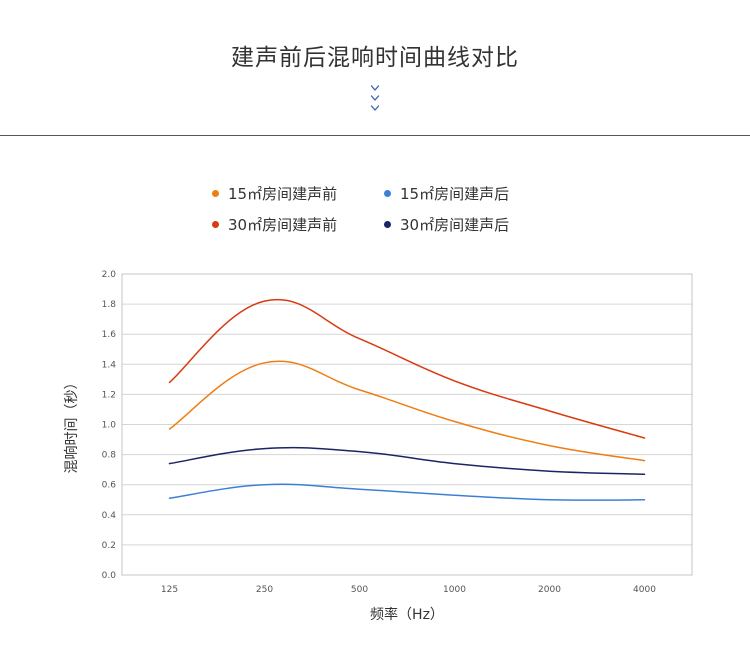 The height and width of the screenshot is (659, 750). What do you see at coordinates (359, 590) in the screenshot?
I see `x-tick-label: 500` at bounding box center [359, 590].